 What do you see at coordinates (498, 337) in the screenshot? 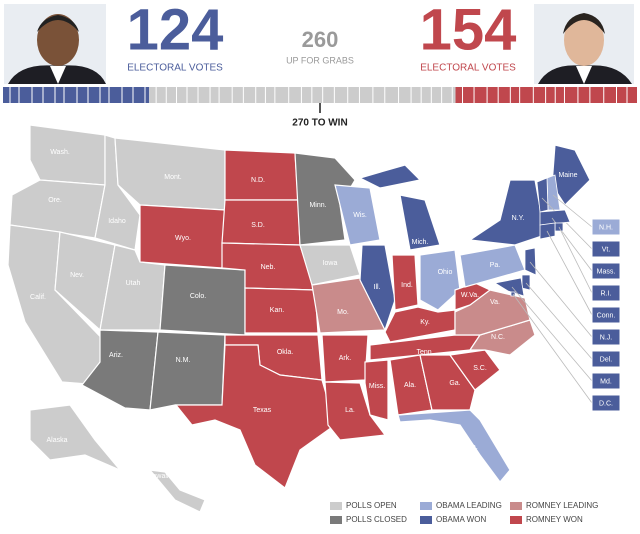
I see `state-label: N.C.` at bounding box center [498, 337].